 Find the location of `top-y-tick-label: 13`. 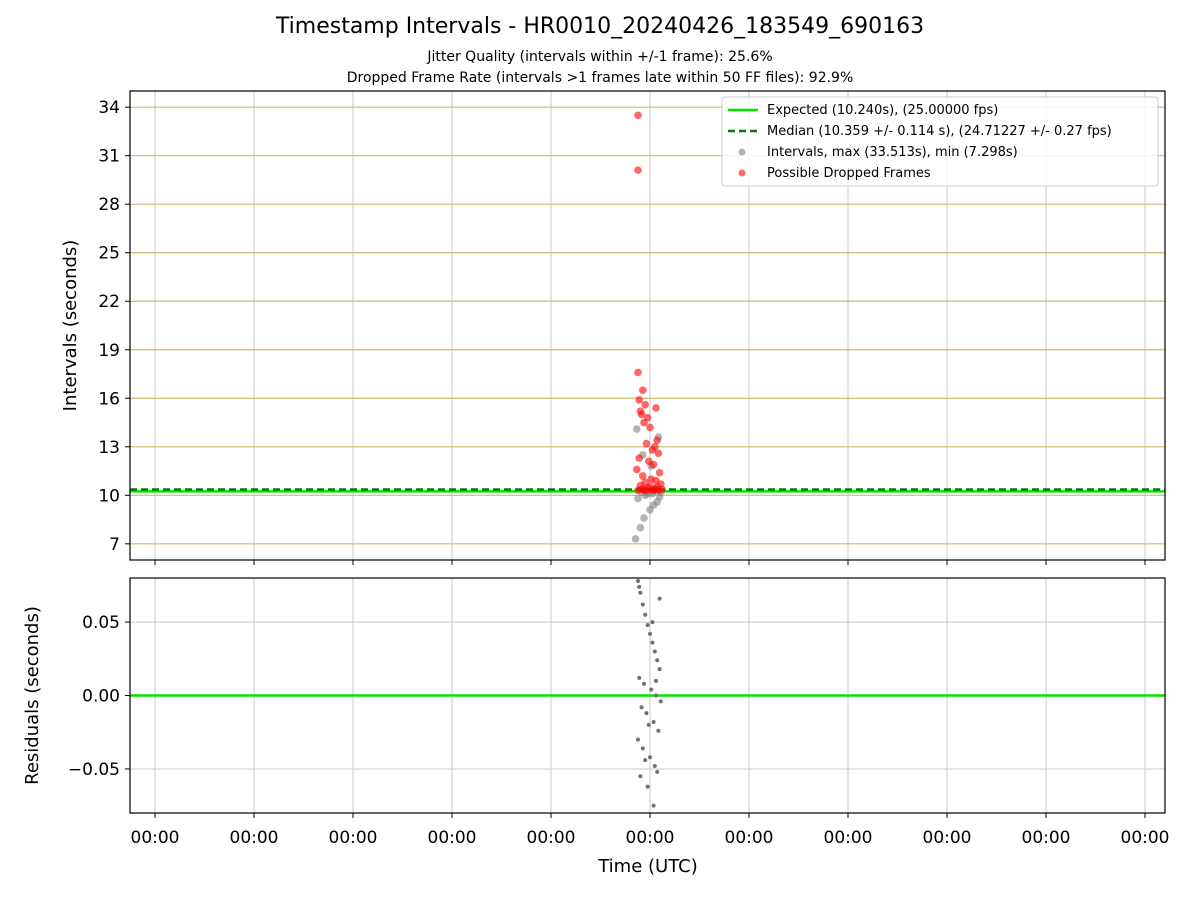

top-y-tick-label: 13 is located at coordinates (109, 448).